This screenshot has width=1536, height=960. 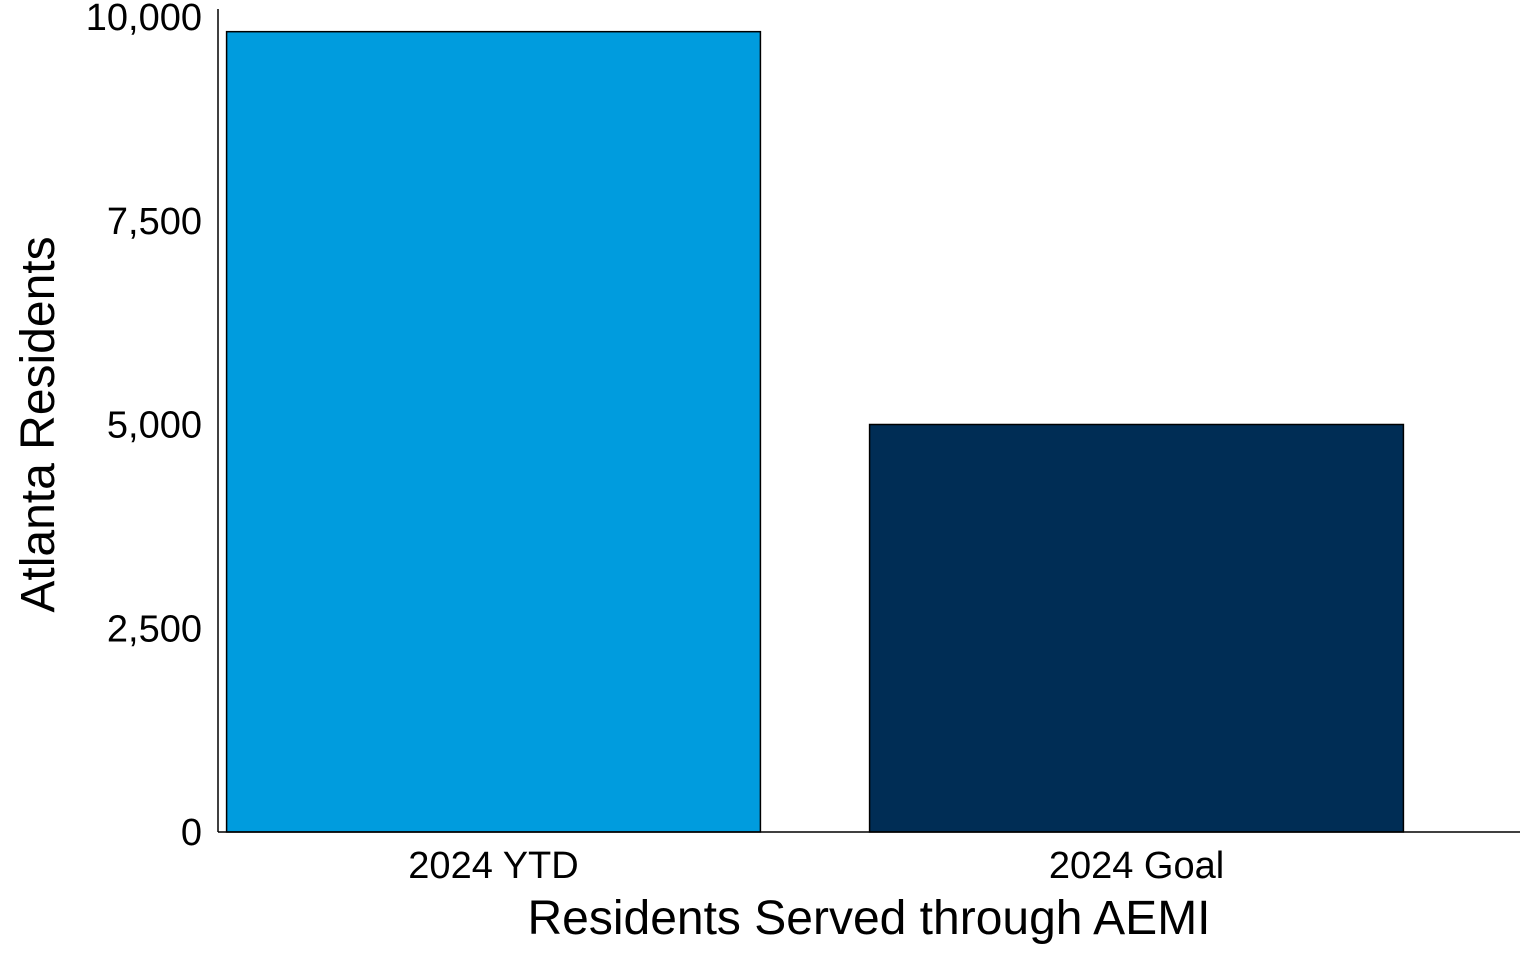 I want to click on y-tick-labels: 0 2,500 5,000 7,500 10,000, so click(x=144, y=427).